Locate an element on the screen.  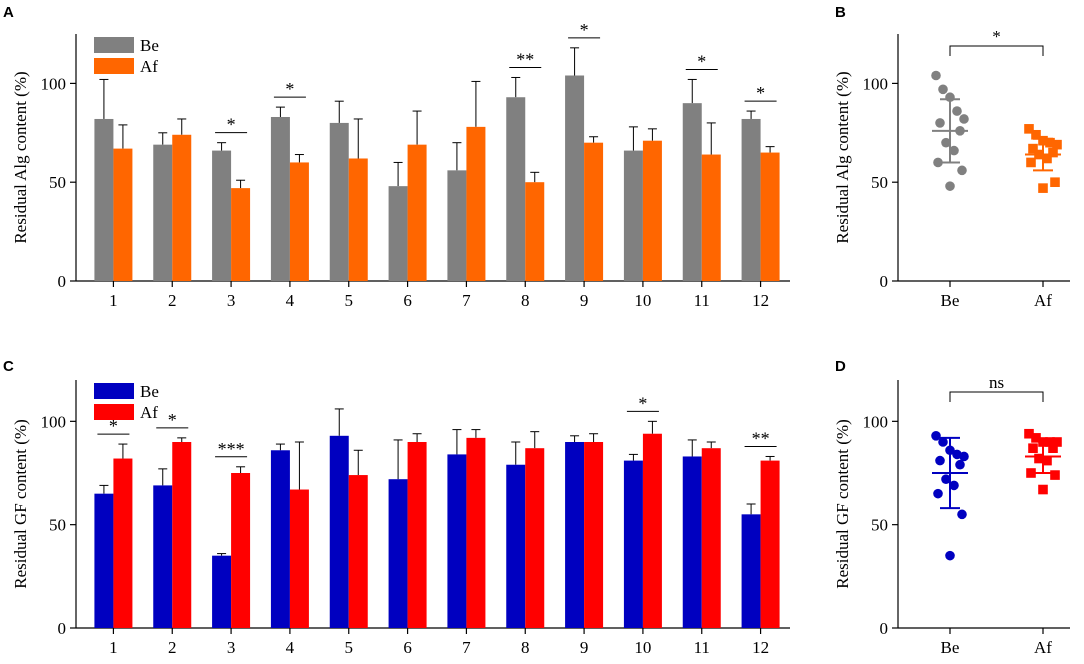
x-tick-label: 12 is located at coordinates (760, 647).